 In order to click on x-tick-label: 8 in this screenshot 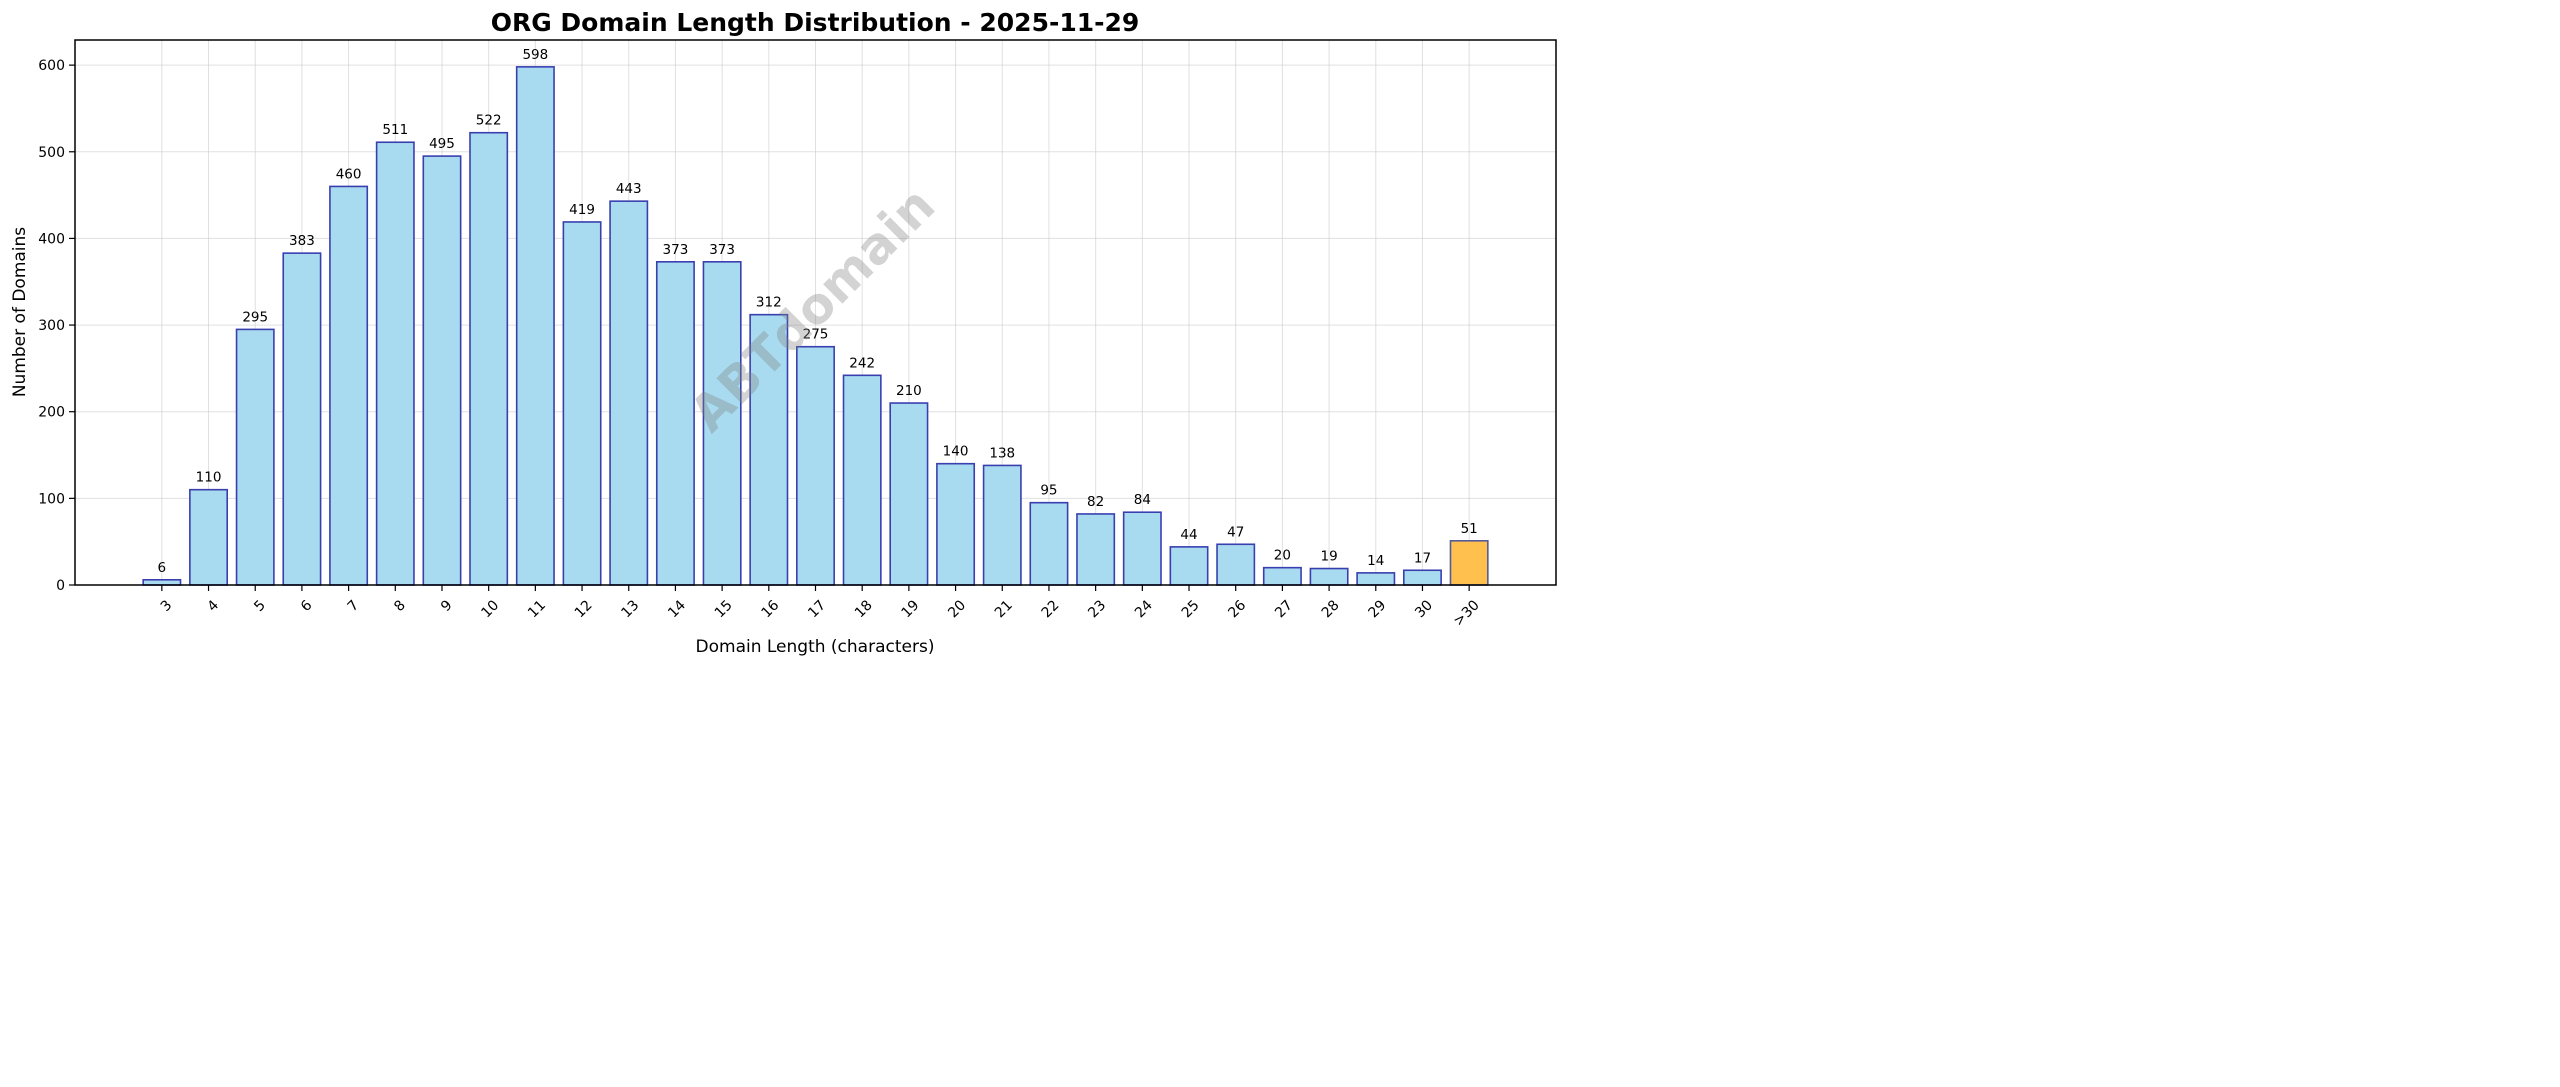, I will do `click(400, 606)`.